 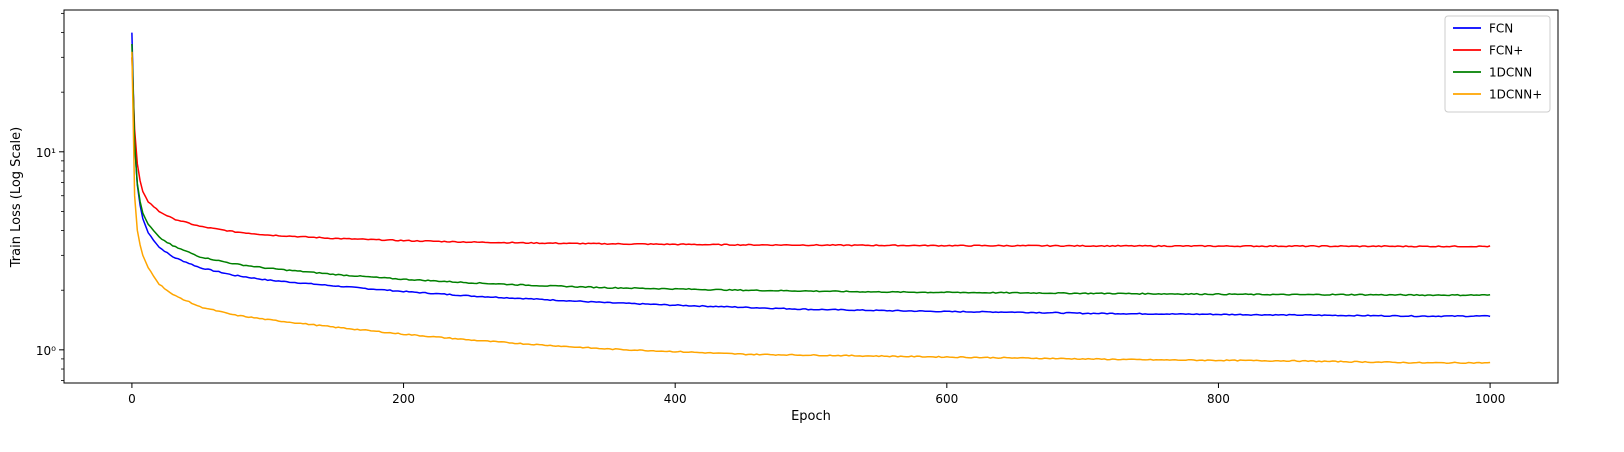 I want to click on y-tick-label: 10⁰, so click(x=46, y=351).